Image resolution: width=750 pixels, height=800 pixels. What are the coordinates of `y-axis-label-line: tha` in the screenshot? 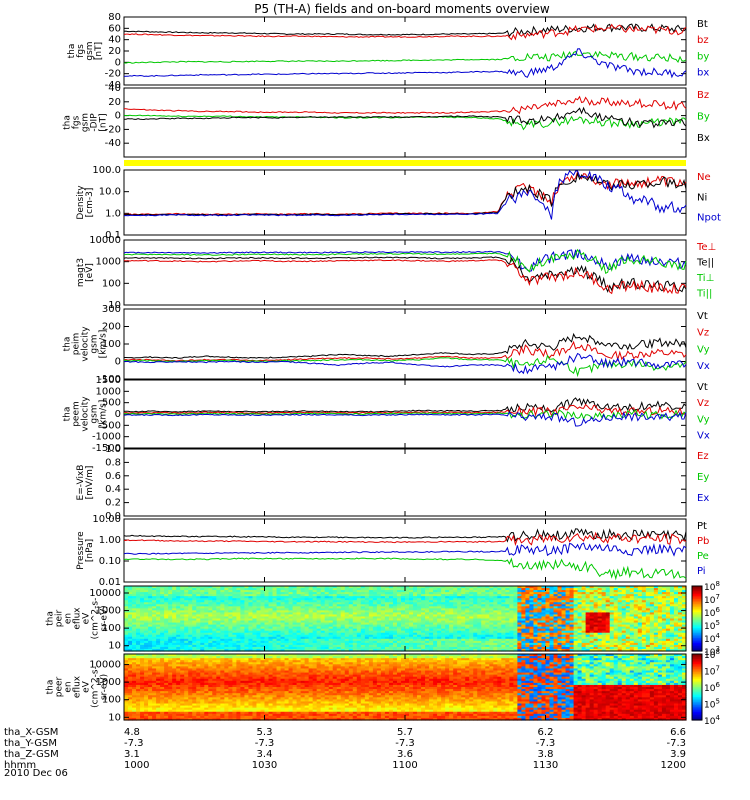 It's located at (68, 344).